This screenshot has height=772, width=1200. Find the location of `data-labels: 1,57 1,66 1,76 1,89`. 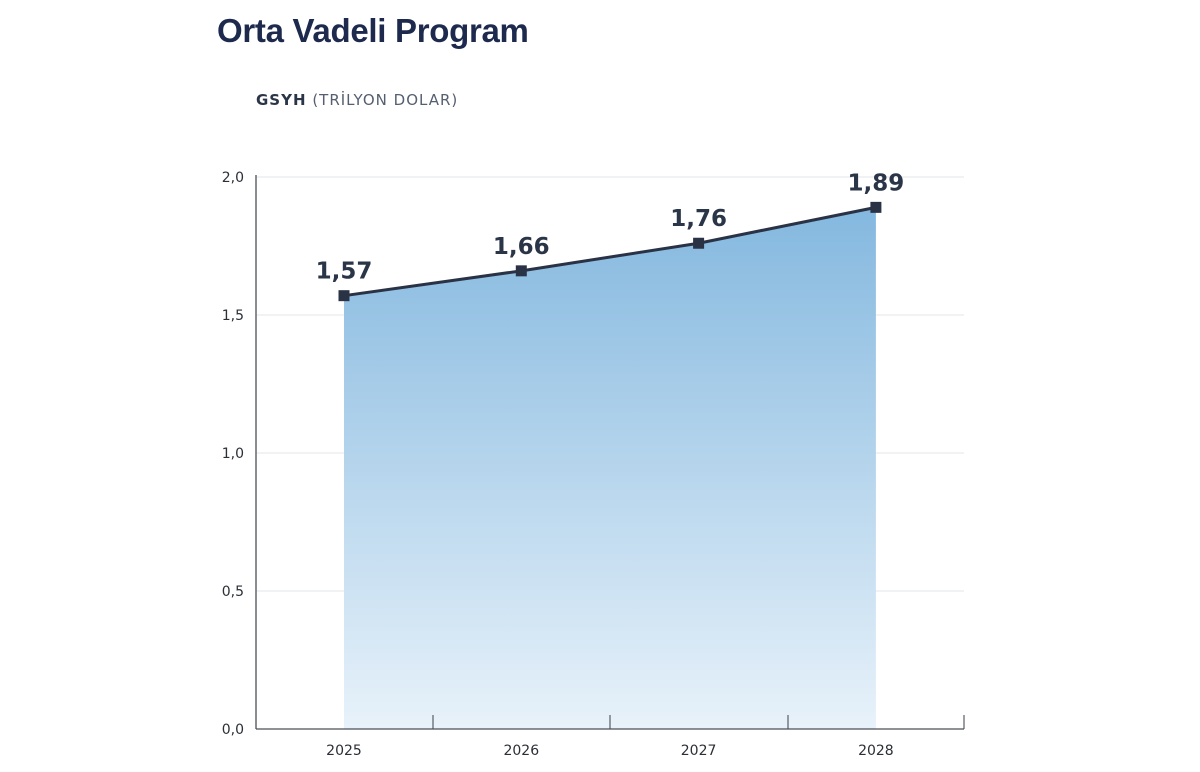

data-labels: 1,57 1,66 1,76 1,89 is located at coordinates (610, 227).